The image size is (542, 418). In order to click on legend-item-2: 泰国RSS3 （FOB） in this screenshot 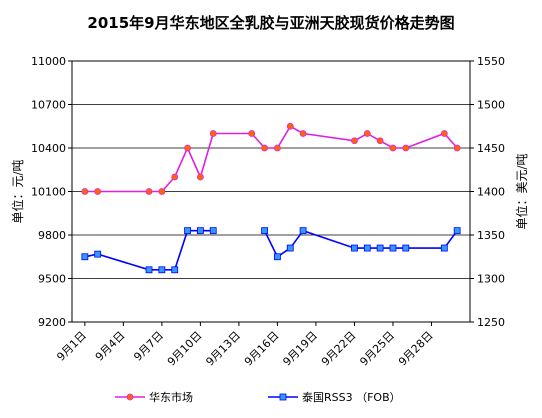, I will do `click(334, 397)`.